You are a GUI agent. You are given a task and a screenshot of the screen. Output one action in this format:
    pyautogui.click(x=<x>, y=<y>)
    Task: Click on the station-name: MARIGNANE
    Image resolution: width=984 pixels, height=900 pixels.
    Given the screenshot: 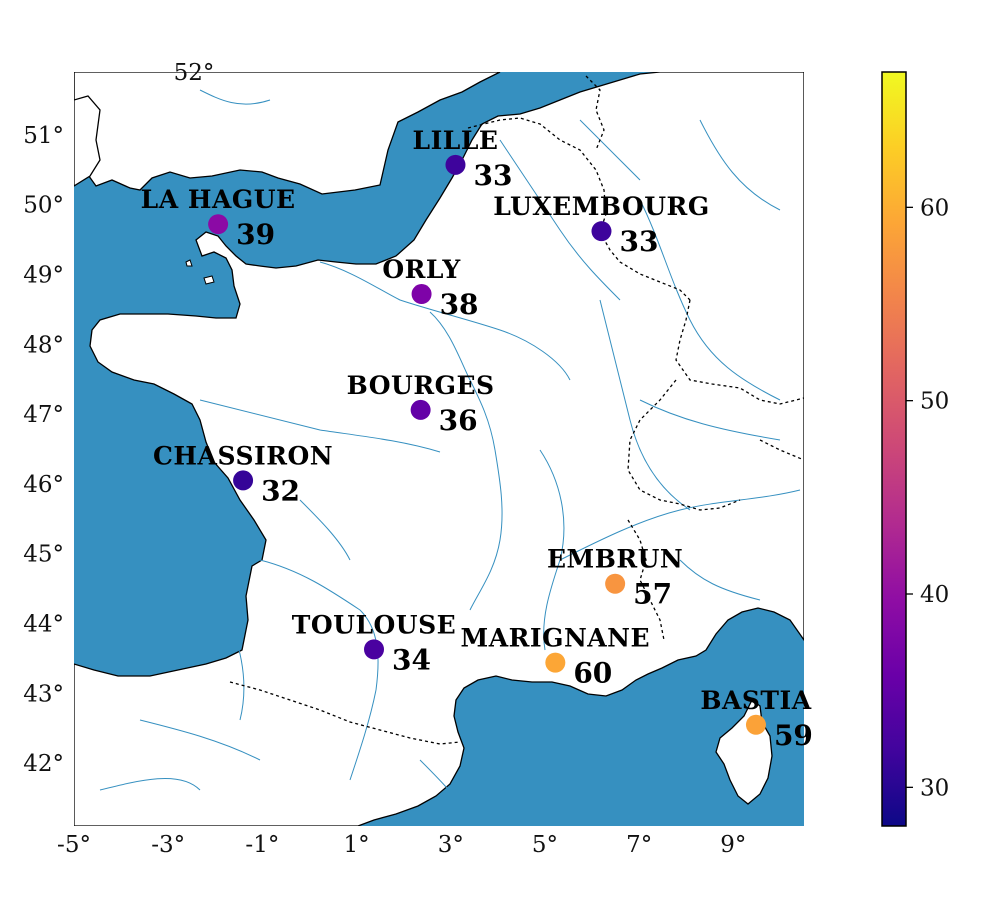 What is the action you would take?
    pyautogui.click(x=556, y=638)
    